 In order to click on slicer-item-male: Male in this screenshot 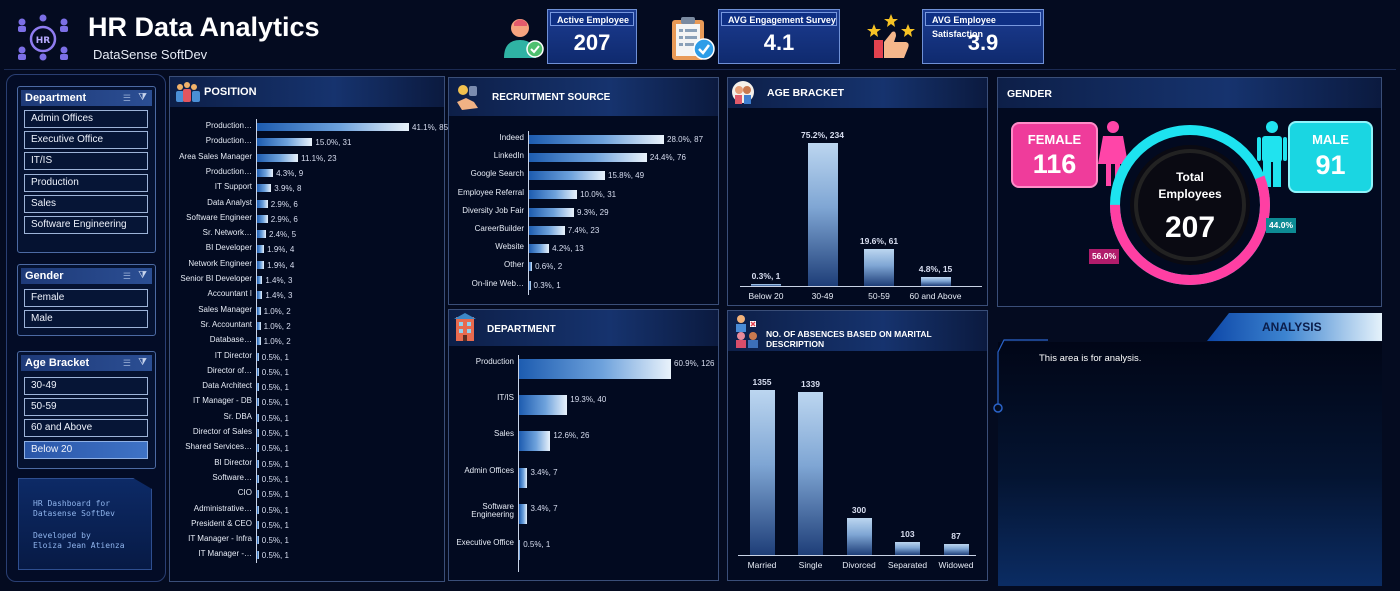, I will do `click(86, 319)`.